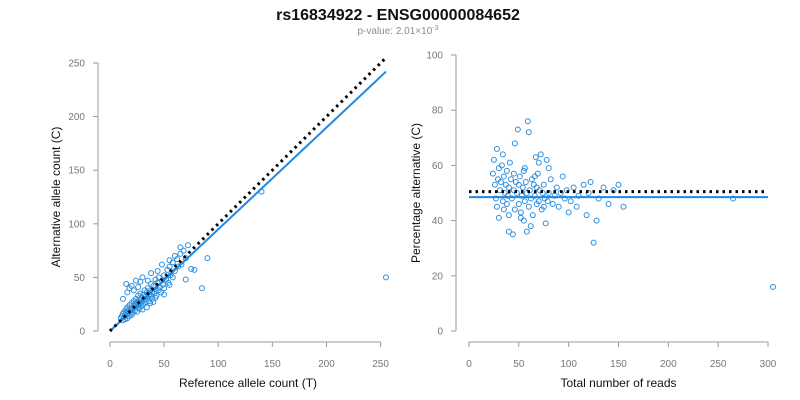 Image resolution: width=800 pixels, height=400 pixels. I want to click on figure-subtitle: p-value: 2.01×10-3, so click(397, 31).